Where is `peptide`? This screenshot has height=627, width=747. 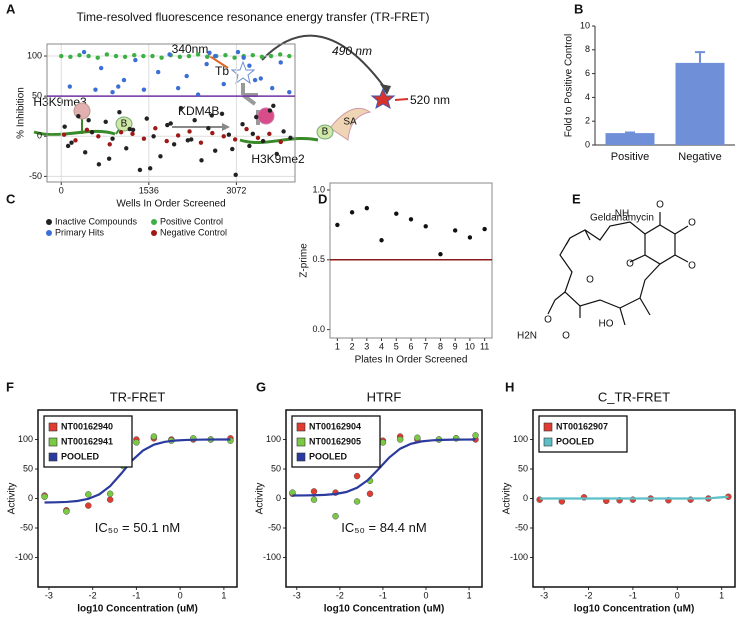 peptide is located at coordinates (74, 133).